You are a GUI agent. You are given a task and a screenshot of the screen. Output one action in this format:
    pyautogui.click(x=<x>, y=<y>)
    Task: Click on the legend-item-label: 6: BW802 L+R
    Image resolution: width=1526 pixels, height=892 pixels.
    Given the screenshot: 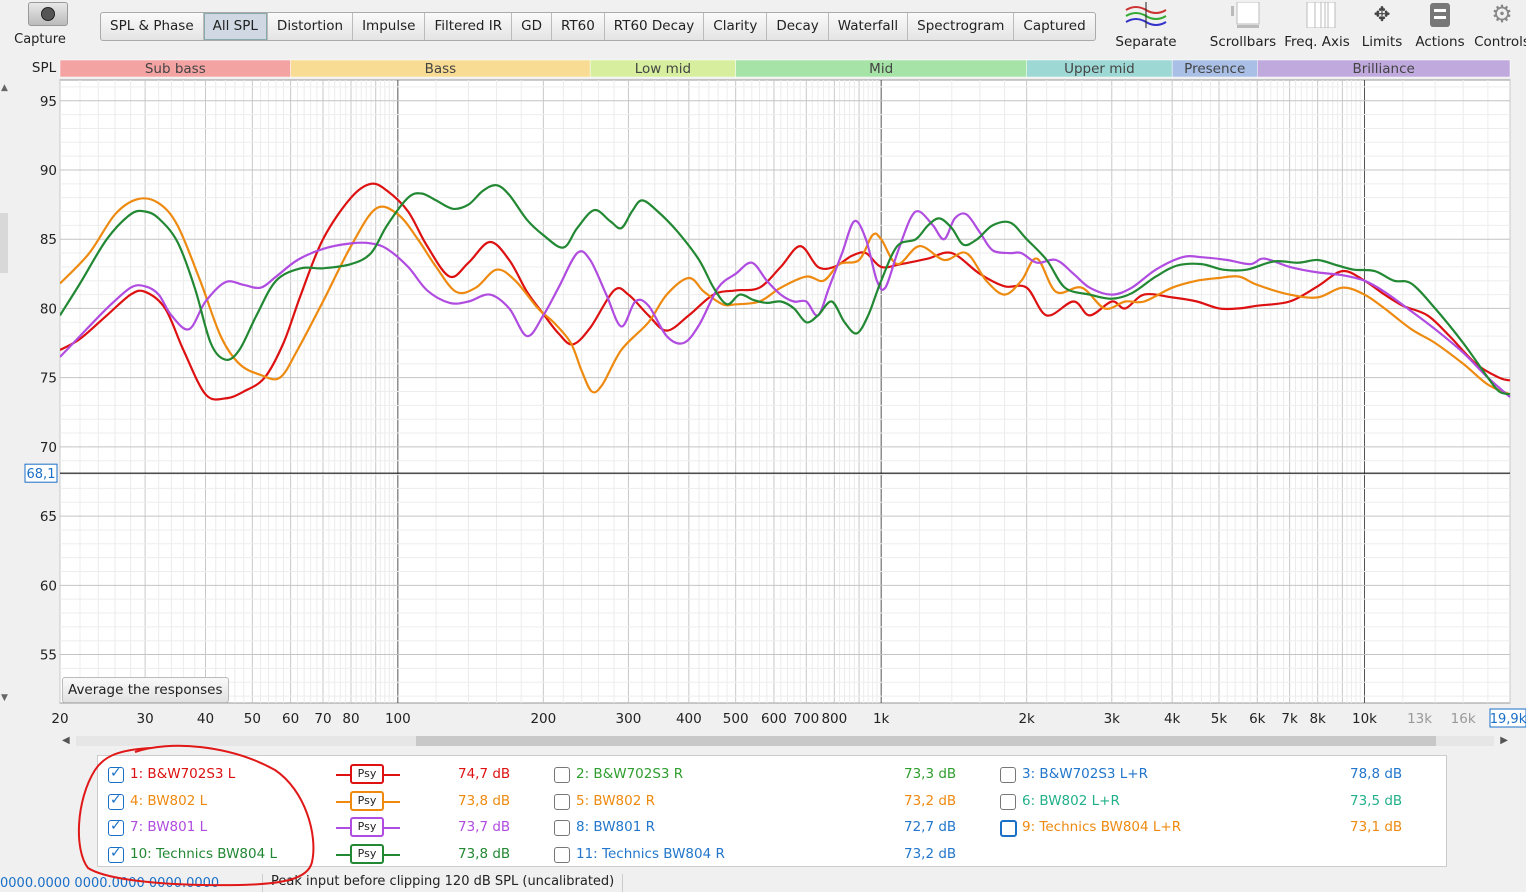 What is the action you would take?
    pyautogui.click(x=1071, y=800)
    